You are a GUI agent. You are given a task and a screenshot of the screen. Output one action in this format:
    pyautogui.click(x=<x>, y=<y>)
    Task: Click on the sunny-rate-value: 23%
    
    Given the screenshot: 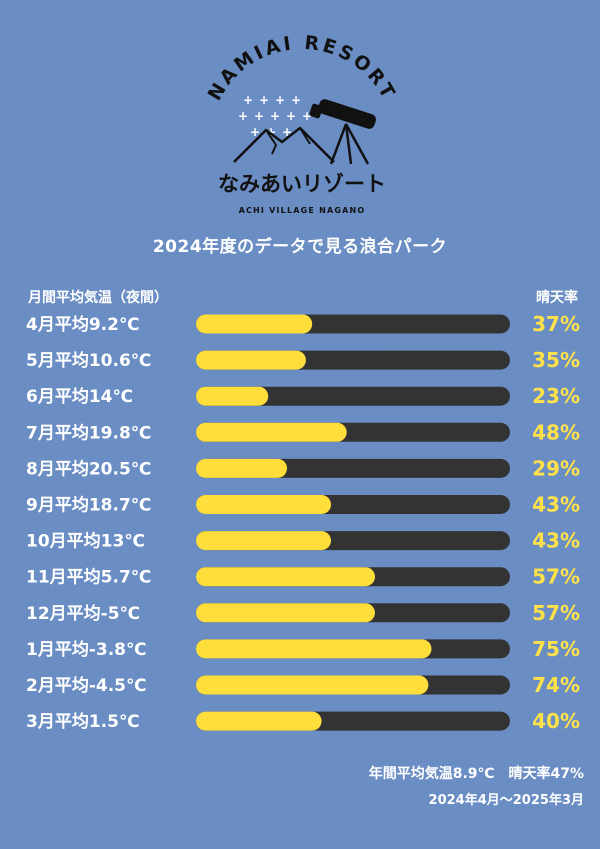 What is the action you would take?
    pyautogui.click(x=556, y=396)
    